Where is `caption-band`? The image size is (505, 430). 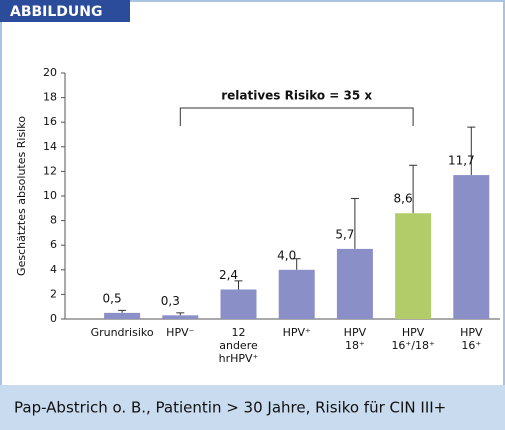
caption-band is located at coordinates (252, 407).